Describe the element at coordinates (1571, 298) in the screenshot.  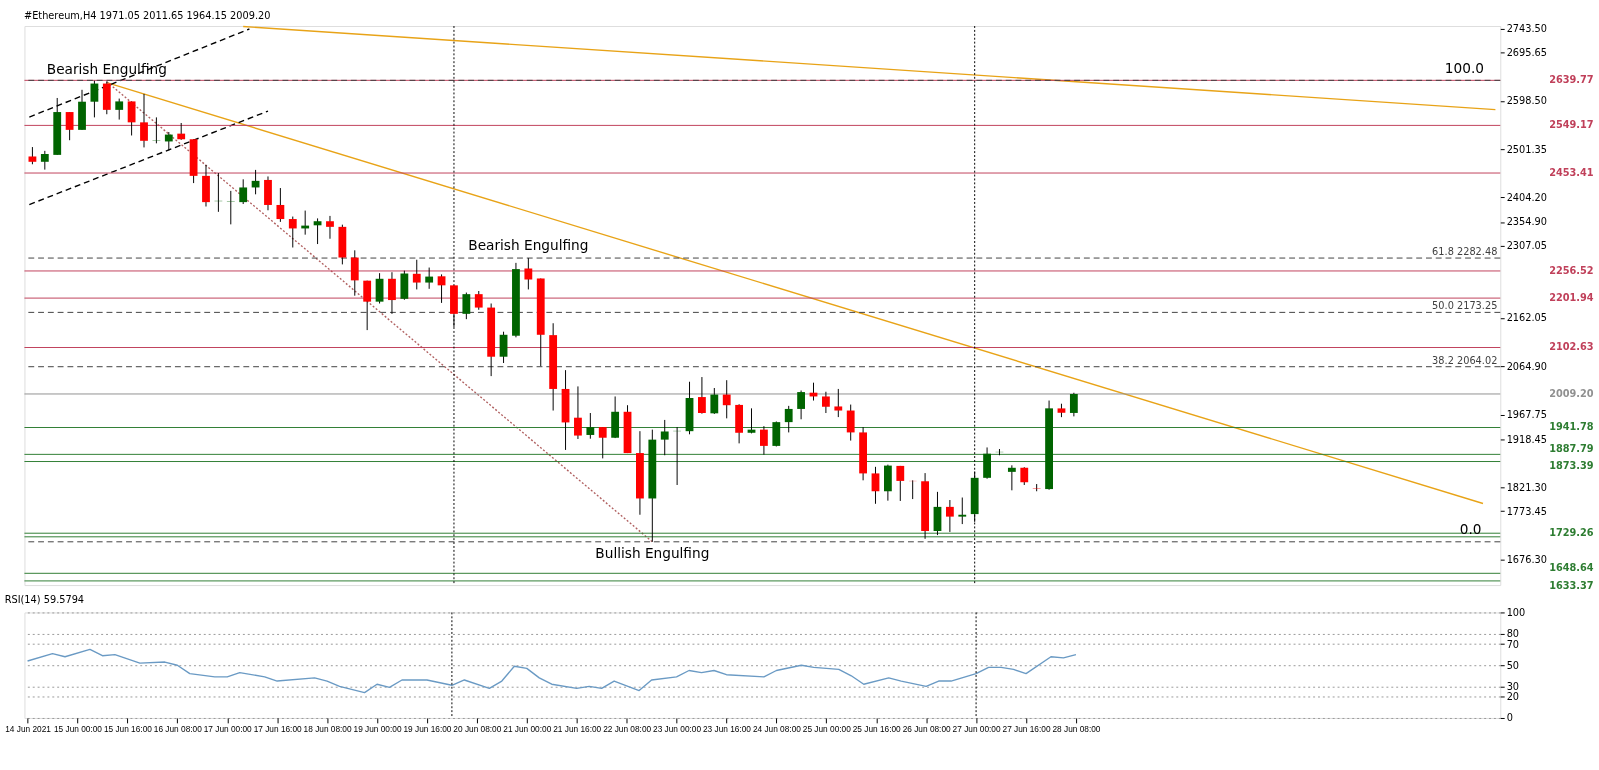
I see `ref-line-label: 2201.94` at that location.